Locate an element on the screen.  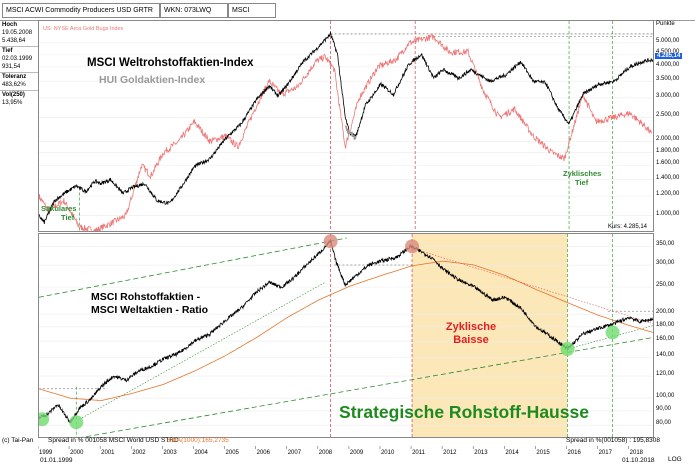
x-tick-label: 1999 is located at coordinates (46, 453).